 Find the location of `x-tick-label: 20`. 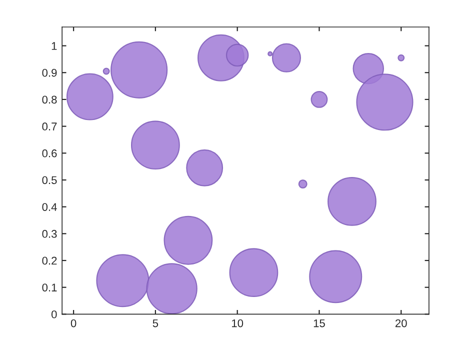

x-tick-label: 20 is located at coordinates (401, 323).